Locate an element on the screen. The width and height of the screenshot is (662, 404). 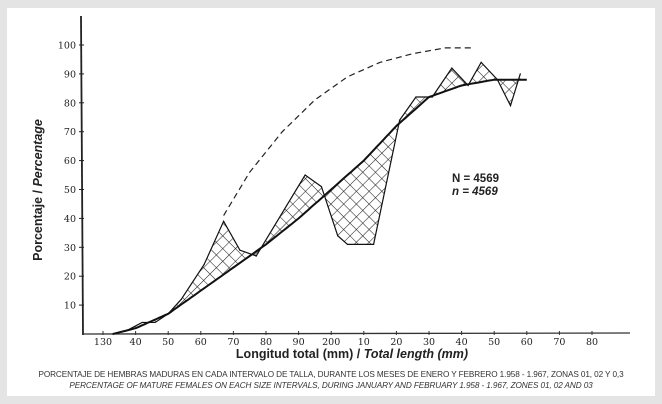
y-tick-label: 50 is located at coordinates (70, 190).